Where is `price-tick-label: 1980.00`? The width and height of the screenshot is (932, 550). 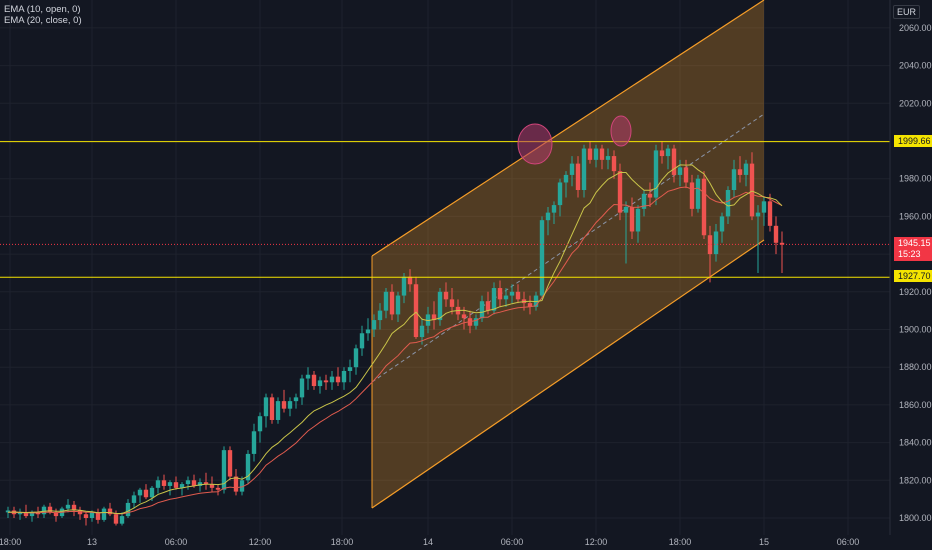 price-tick-label: 1980.00 is located at coordinates (915, 179).